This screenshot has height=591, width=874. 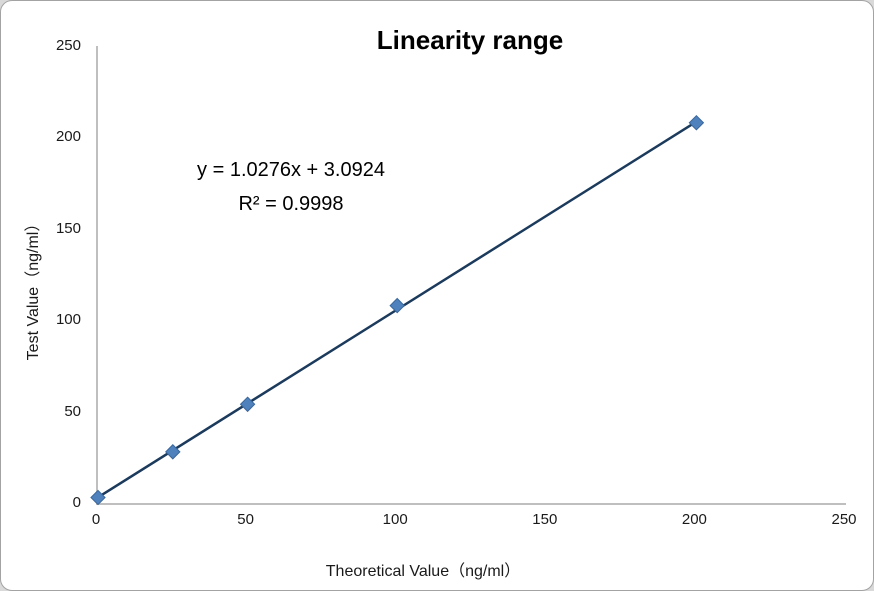 What do you see at coordinates (844, 519) in the screenshot?
I see `x-tick-label: 250` at bounding box center [844, 519].